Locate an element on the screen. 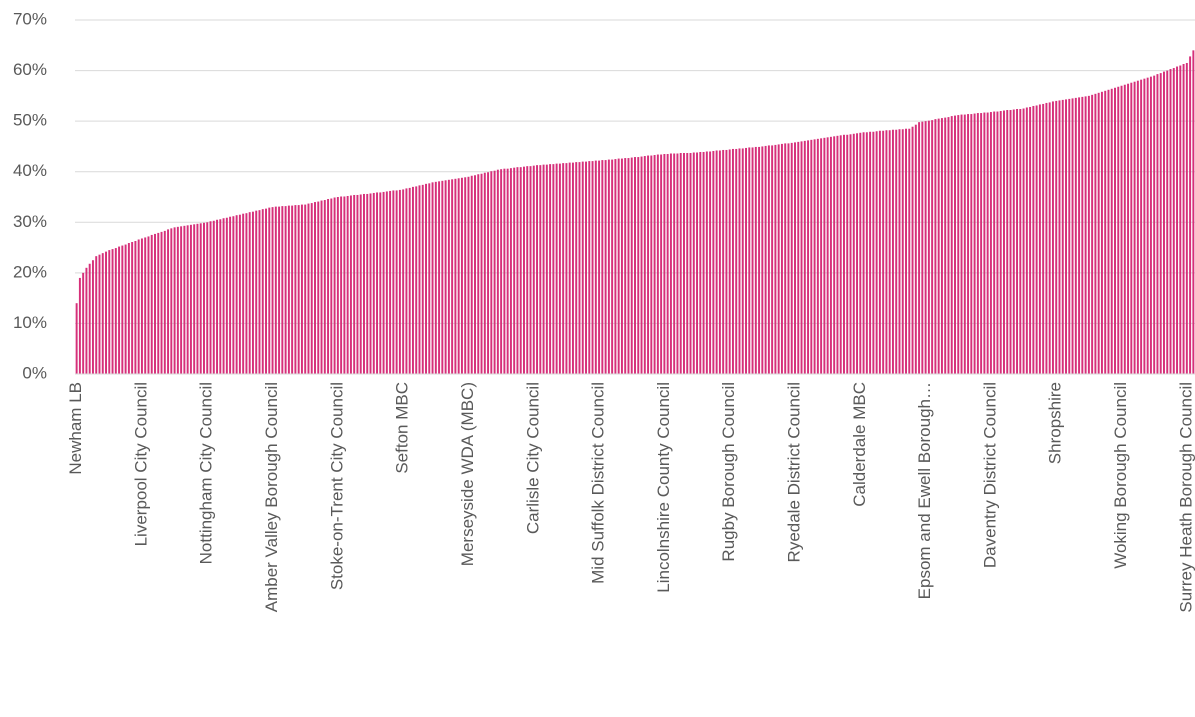 The image size is (1195, 717). y-tick-label: 50% is located at coordinates (30, 120).